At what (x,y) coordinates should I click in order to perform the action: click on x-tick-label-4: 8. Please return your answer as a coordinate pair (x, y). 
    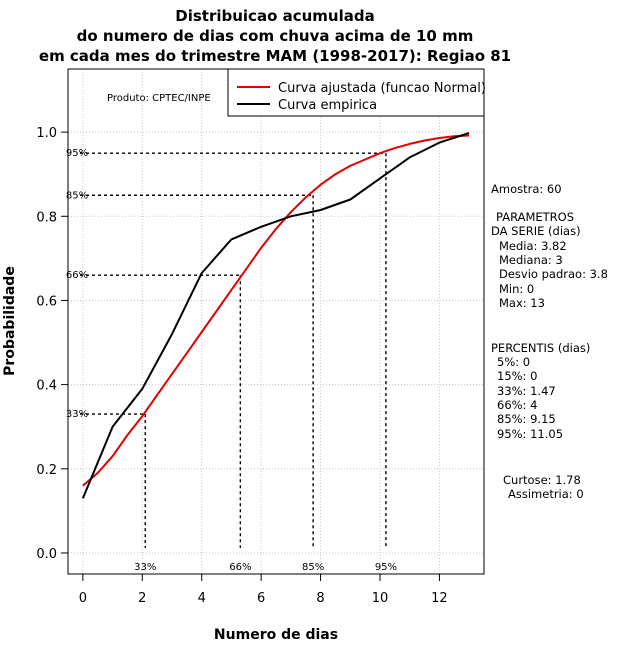
    Looking at the image, I should click on (320, 598).